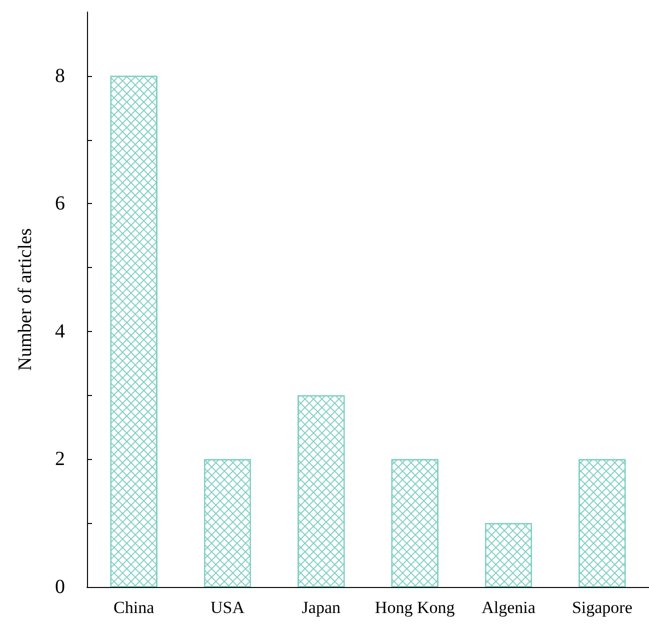 The image size is (649, 630). Describe the element at coordinates (60, 203) in the screenshot. I see `y-tick-label: 6` at that location.